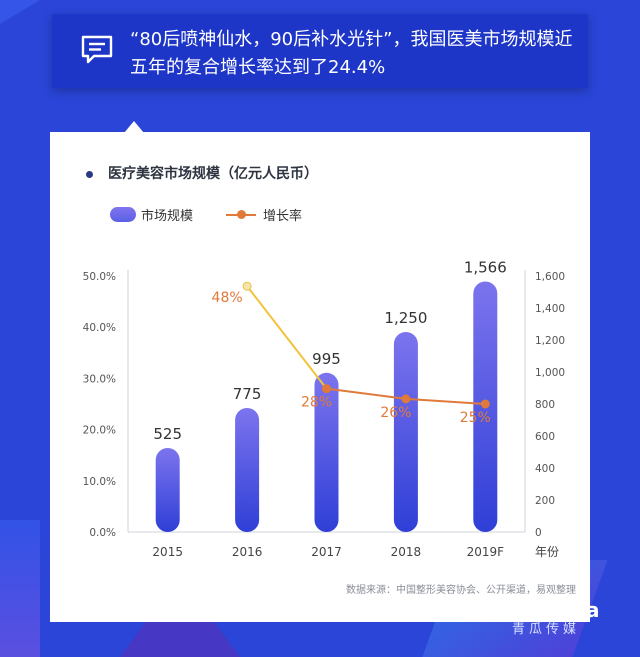 The width and height of the screenshot is (640, 657). What do you see at coordinates (316, 403) in the screenshot?
I see `growth-value-label: 28%` at bounding box center [316, 403].